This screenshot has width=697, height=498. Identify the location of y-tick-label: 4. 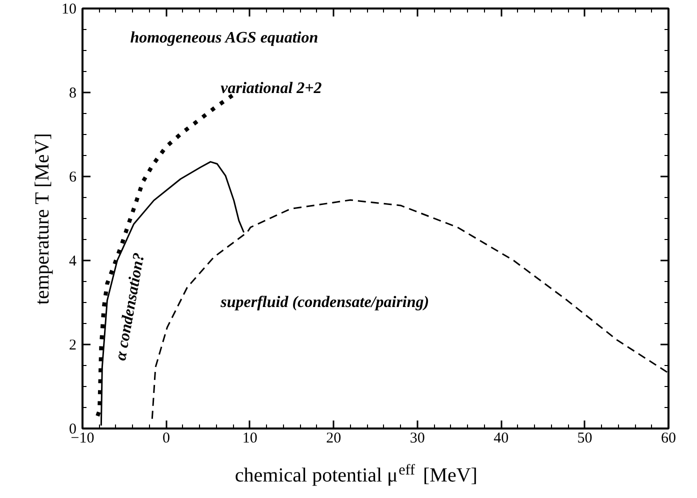
(73, 262).